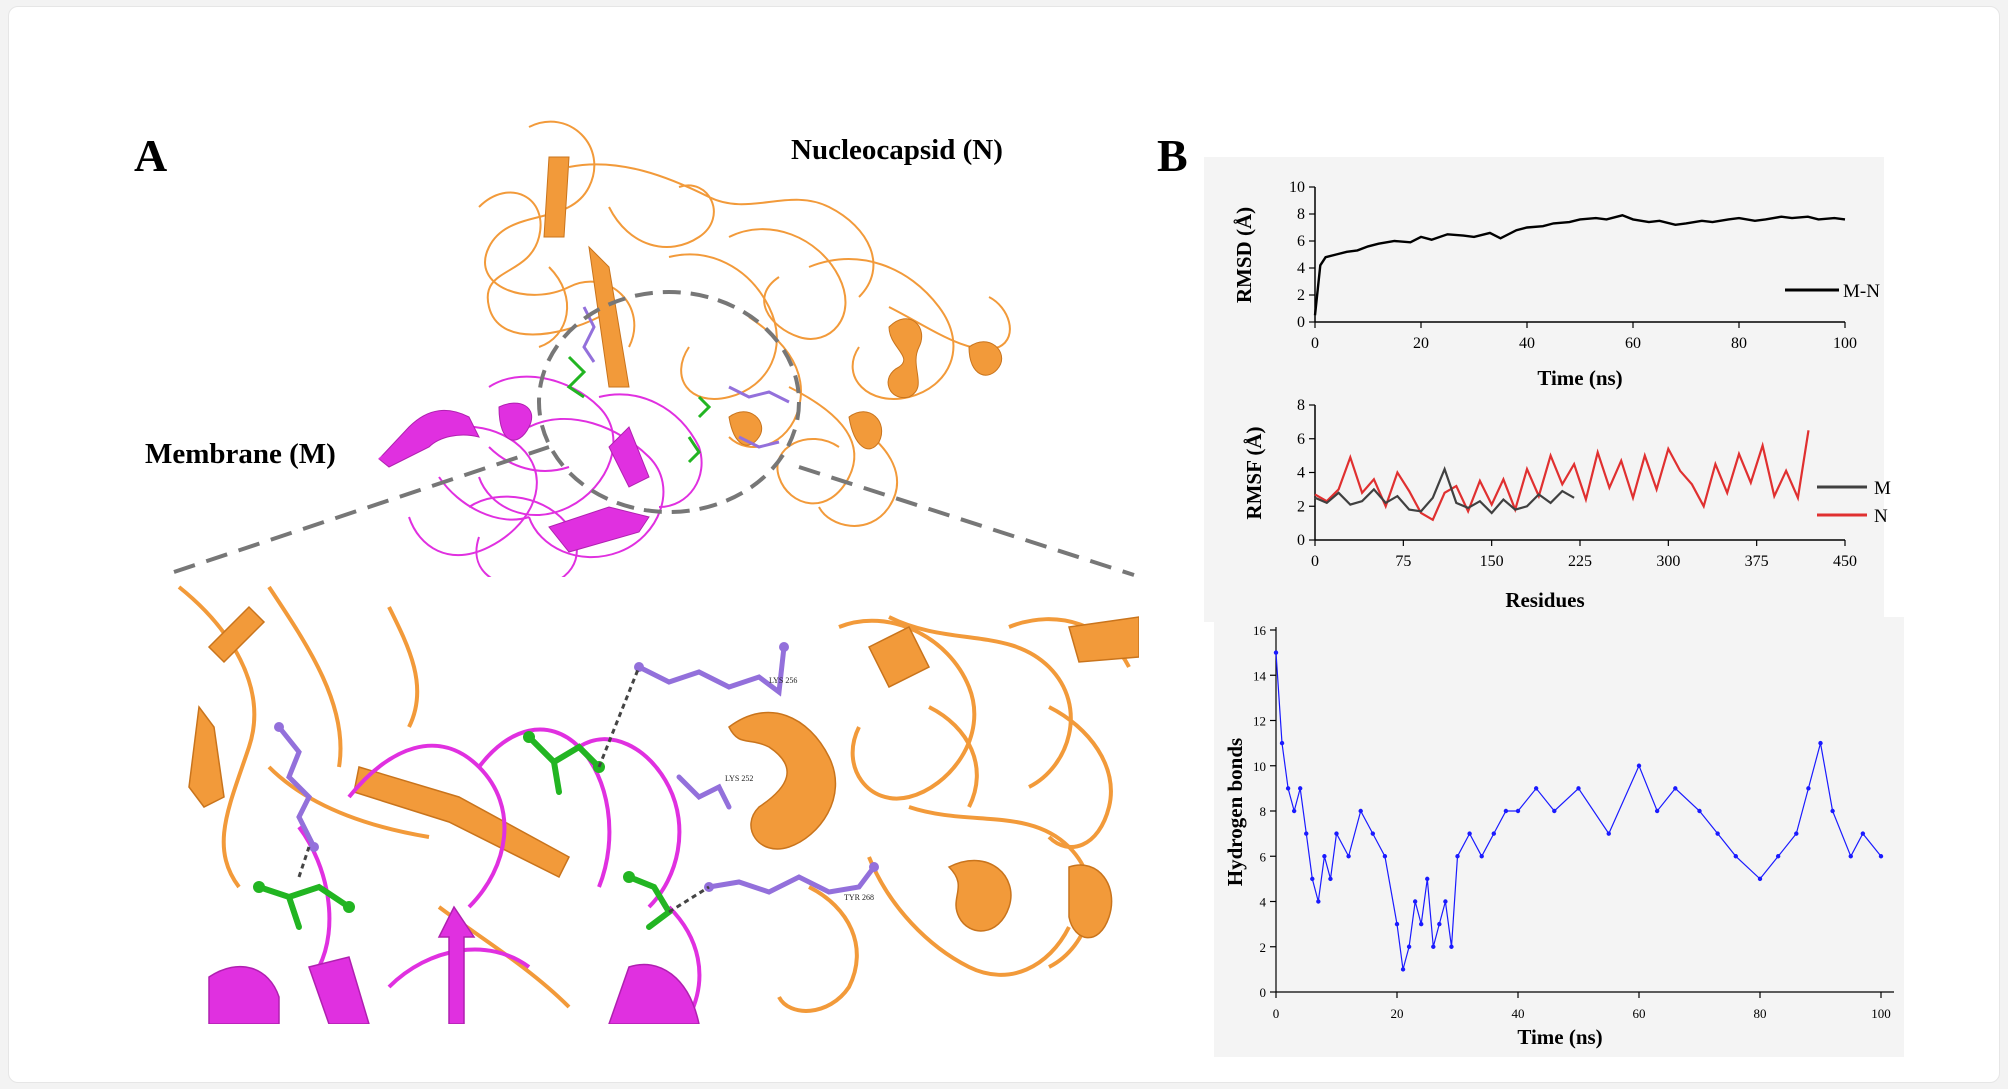 Image resolution: width=2008 pixels, height=1089 pixels. What do you see at coordinates (1579, 265) in the screenshot?
I see `rmsd-series-line` at bounding box center [1579, 265].